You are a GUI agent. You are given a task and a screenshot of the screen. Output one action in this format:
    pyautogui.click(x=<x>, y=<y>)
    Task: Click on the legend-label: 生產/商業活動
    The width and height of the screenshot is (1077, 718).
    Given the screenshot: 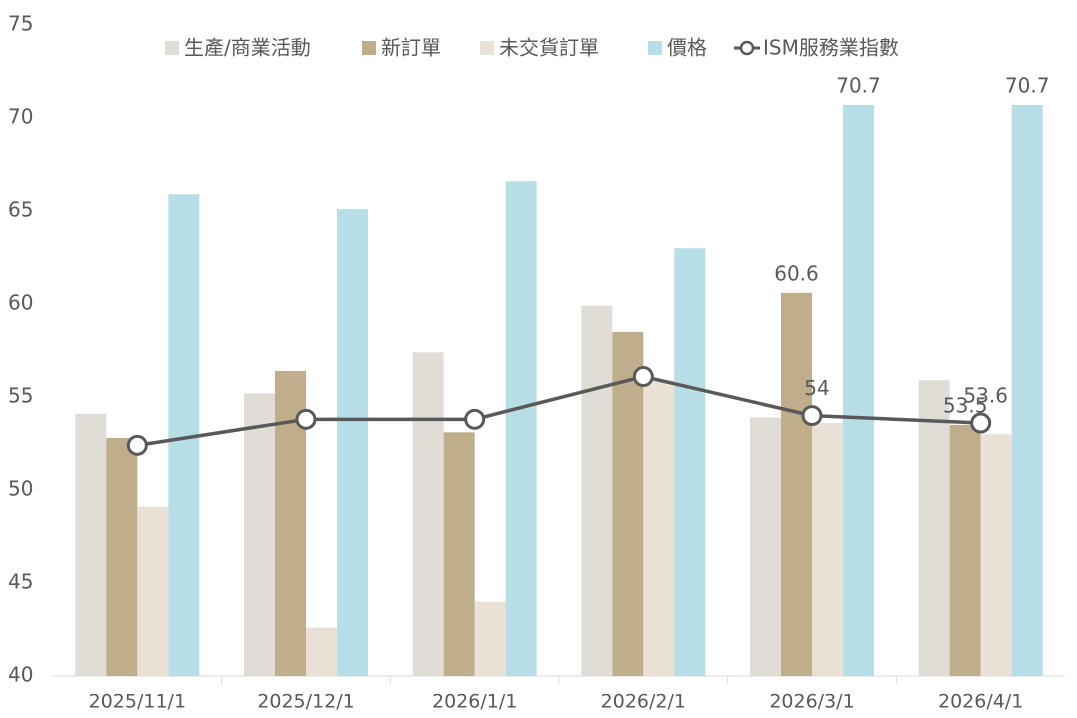 What is the action you would take?
    pyautogui.click(x=247, y=48)
    